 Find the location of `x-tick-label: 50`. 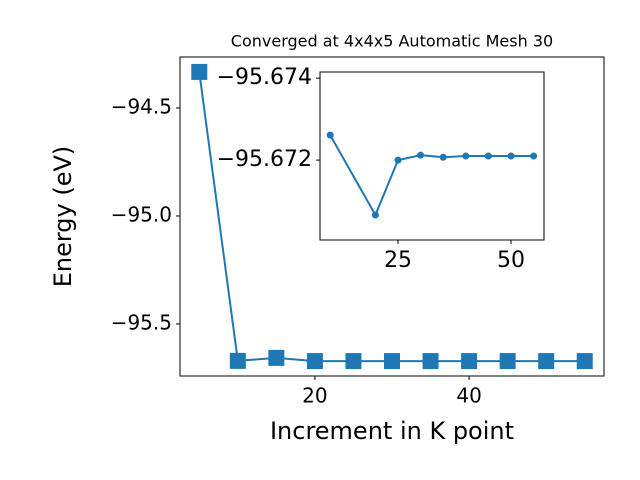

x-tick-label: 50 is located at coordinates (511, 260).